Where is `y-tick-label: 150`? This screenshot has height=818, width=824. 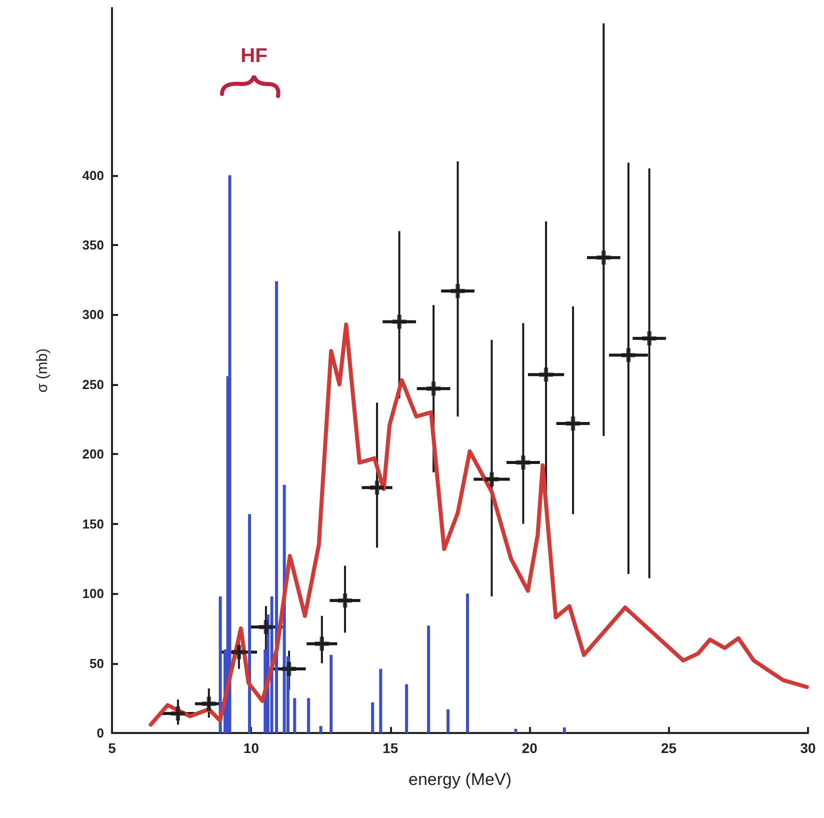 y-tick-label: 150 is located at coordinates (93, 524).